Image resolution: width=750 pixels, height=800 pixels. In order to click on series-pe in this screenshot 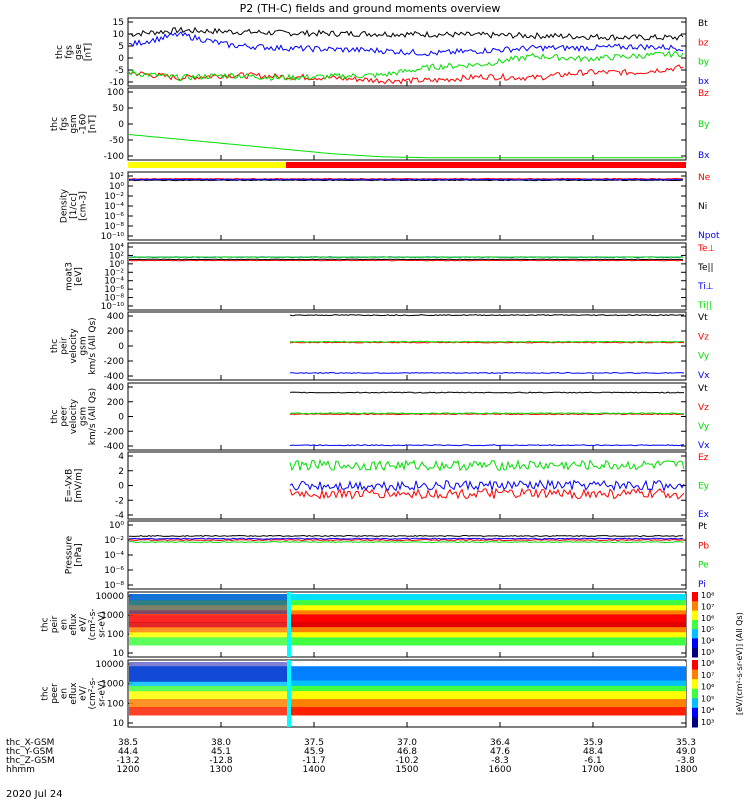, I will do `click(406, 542)`.